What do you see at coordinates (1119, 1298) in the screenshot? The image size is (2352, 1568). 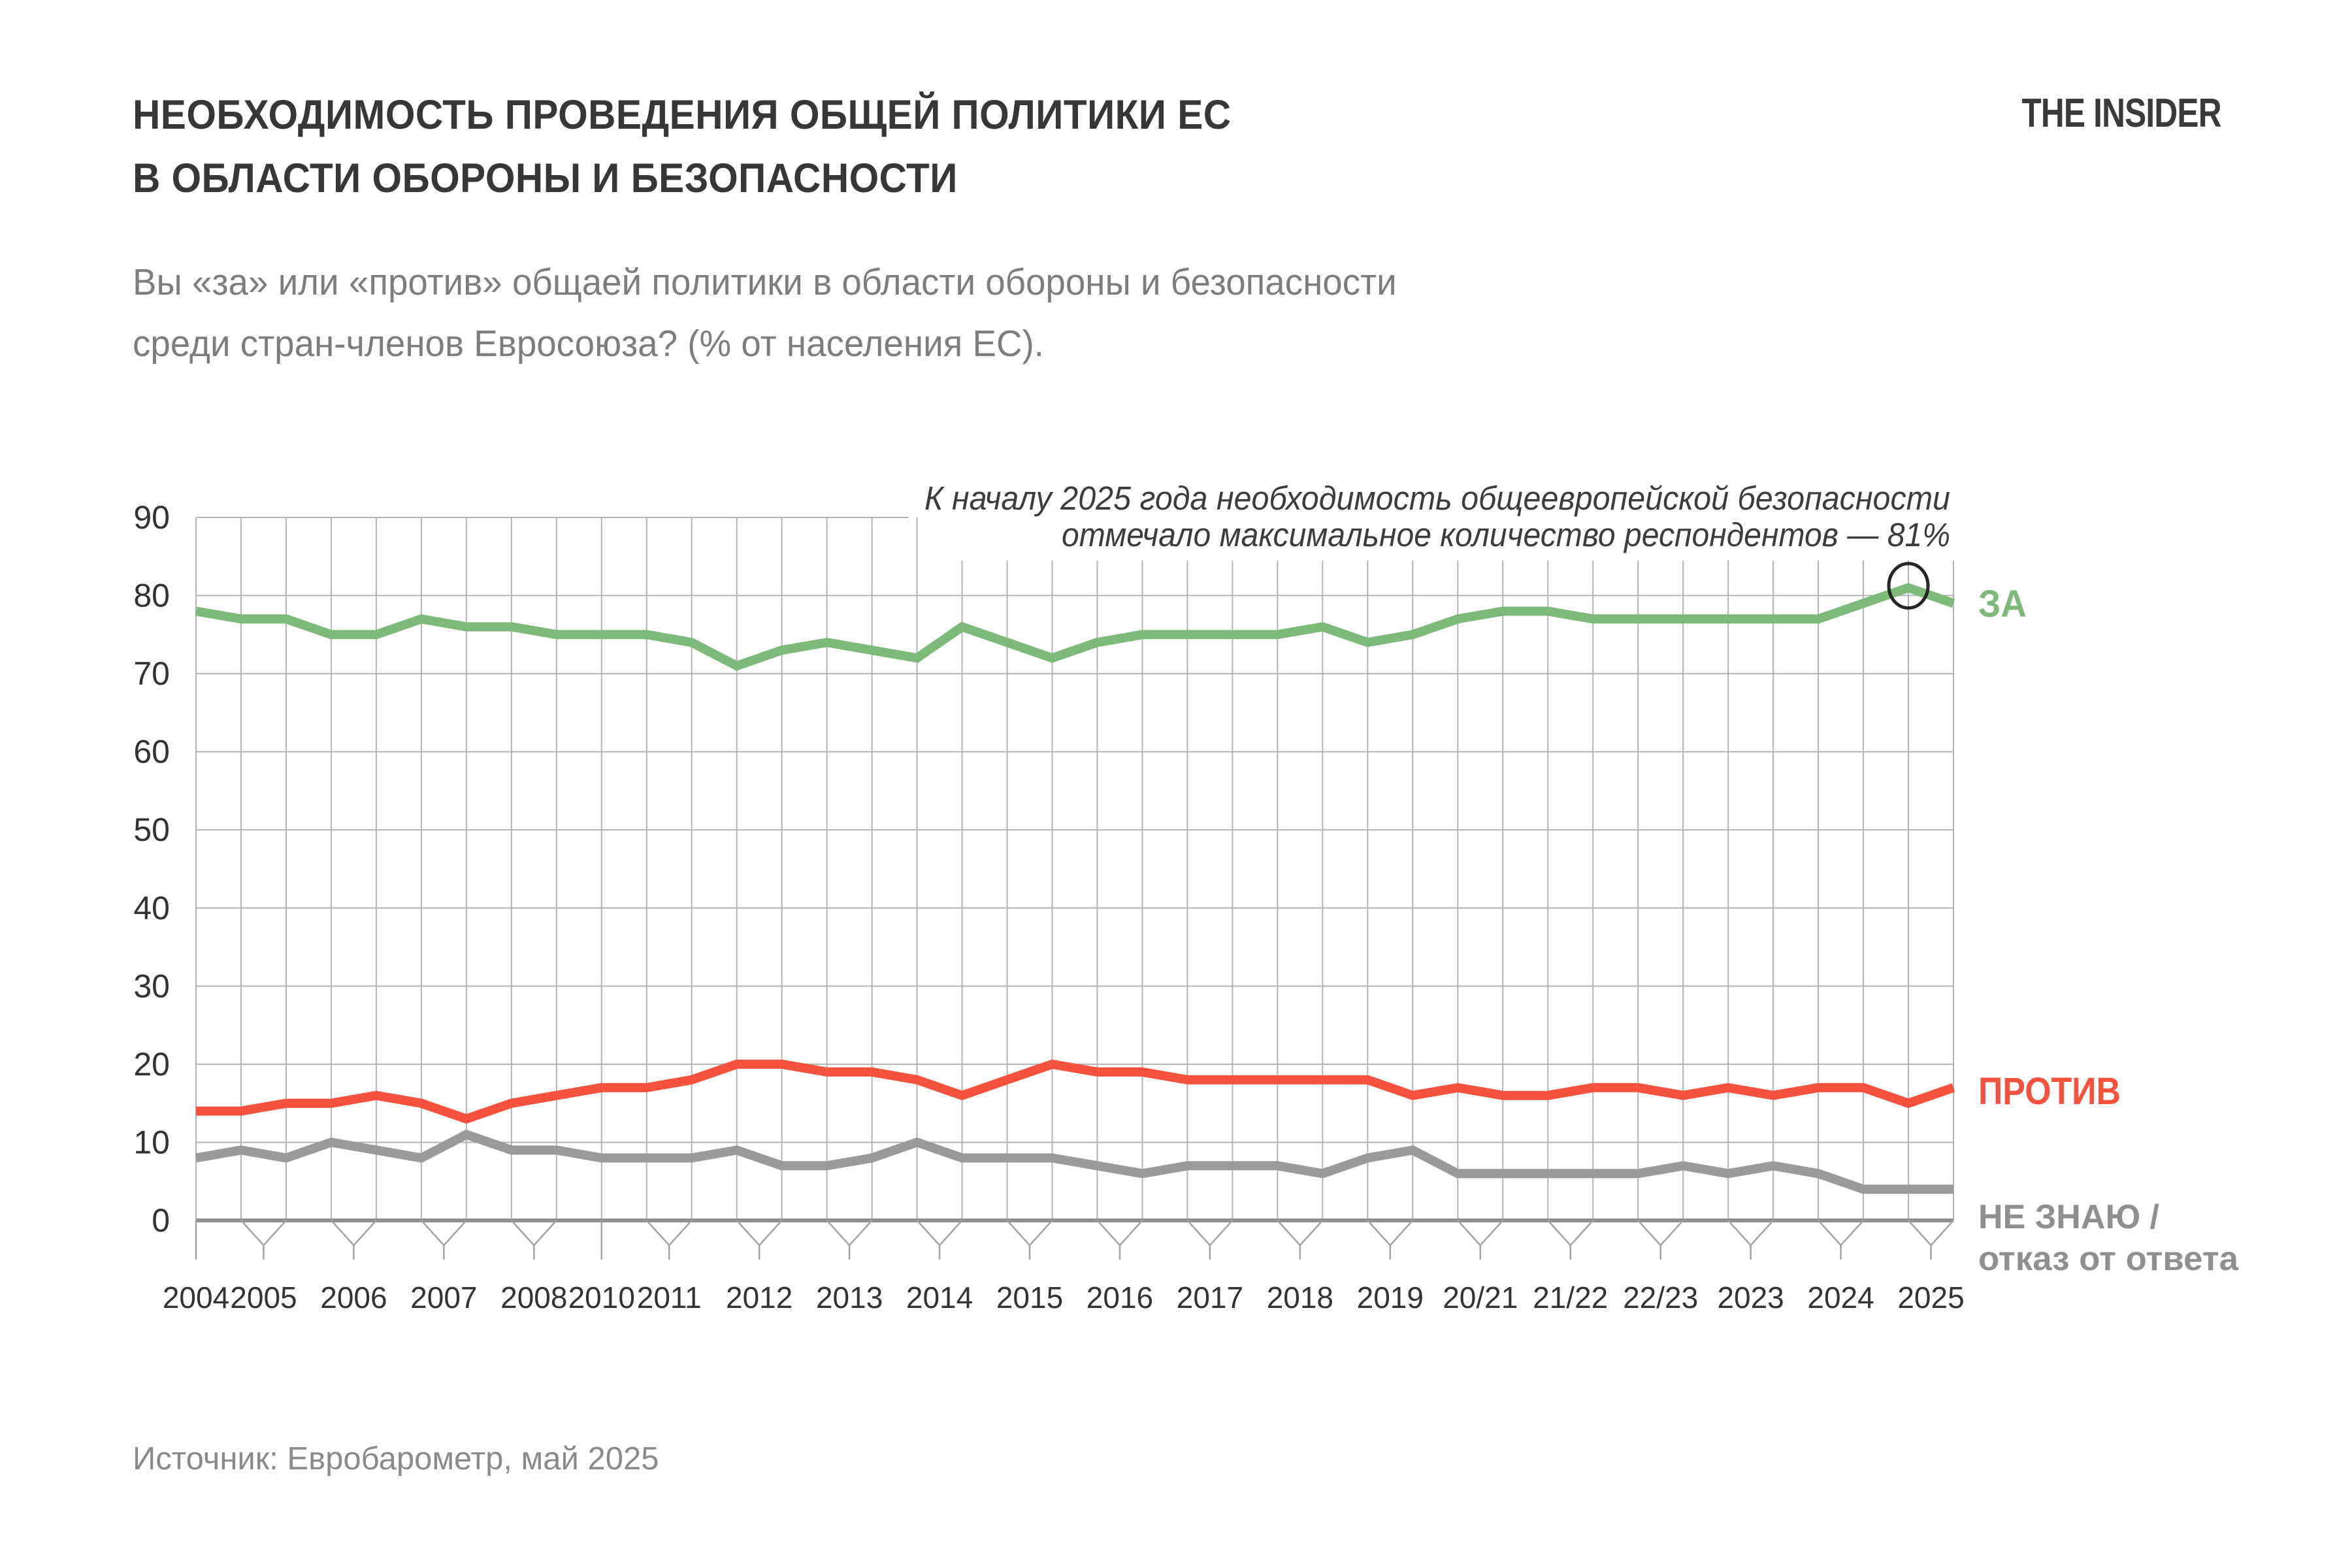 I see `x-tick-label: 2016` at bounding box center [1119, 1298].